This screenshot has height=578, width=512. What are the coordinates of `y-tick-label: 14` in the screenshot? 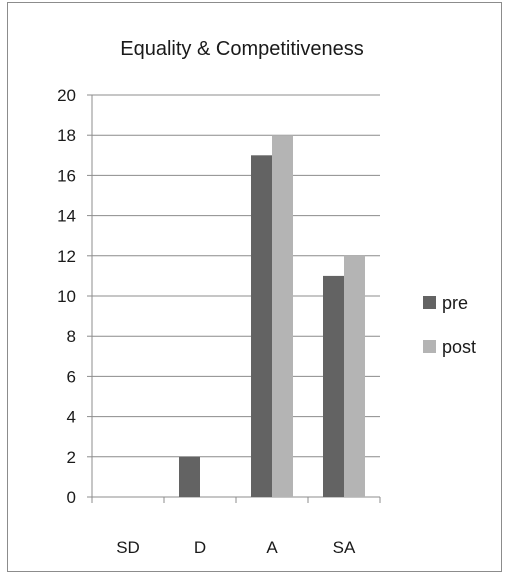 It's located at (66, 216).